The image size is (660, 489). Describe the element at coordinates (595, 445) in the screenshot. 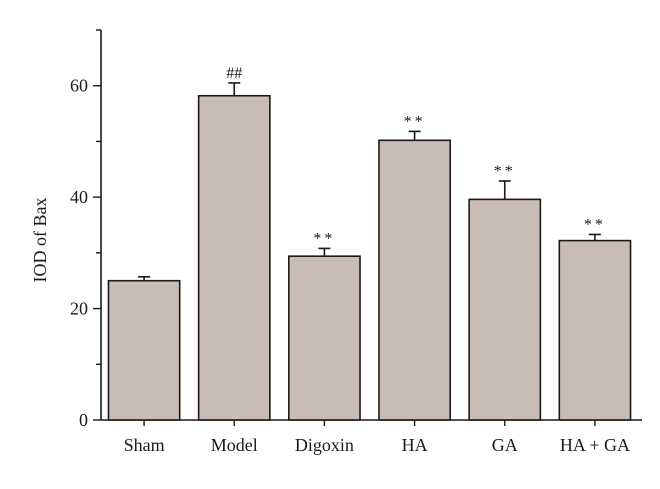

I see `x-tick-label: HA + GA` at that location.